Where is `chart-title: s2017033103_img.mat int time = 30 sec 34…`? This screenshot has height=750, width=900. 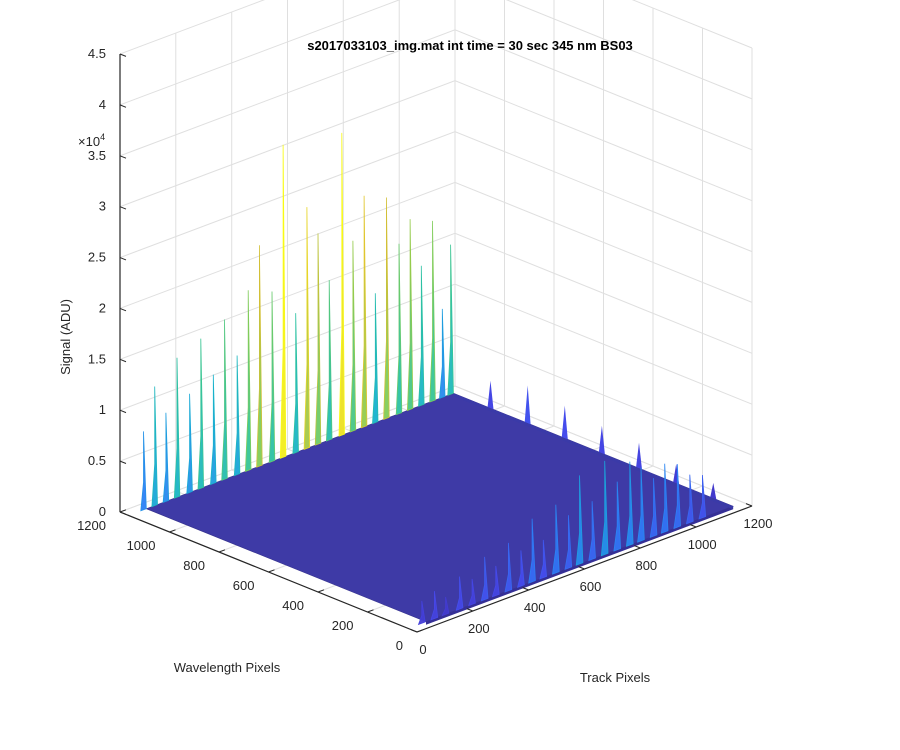
chart-title: s2017033103_img.mat int time = 30 sec 34… is located at coordinates (470, 45).